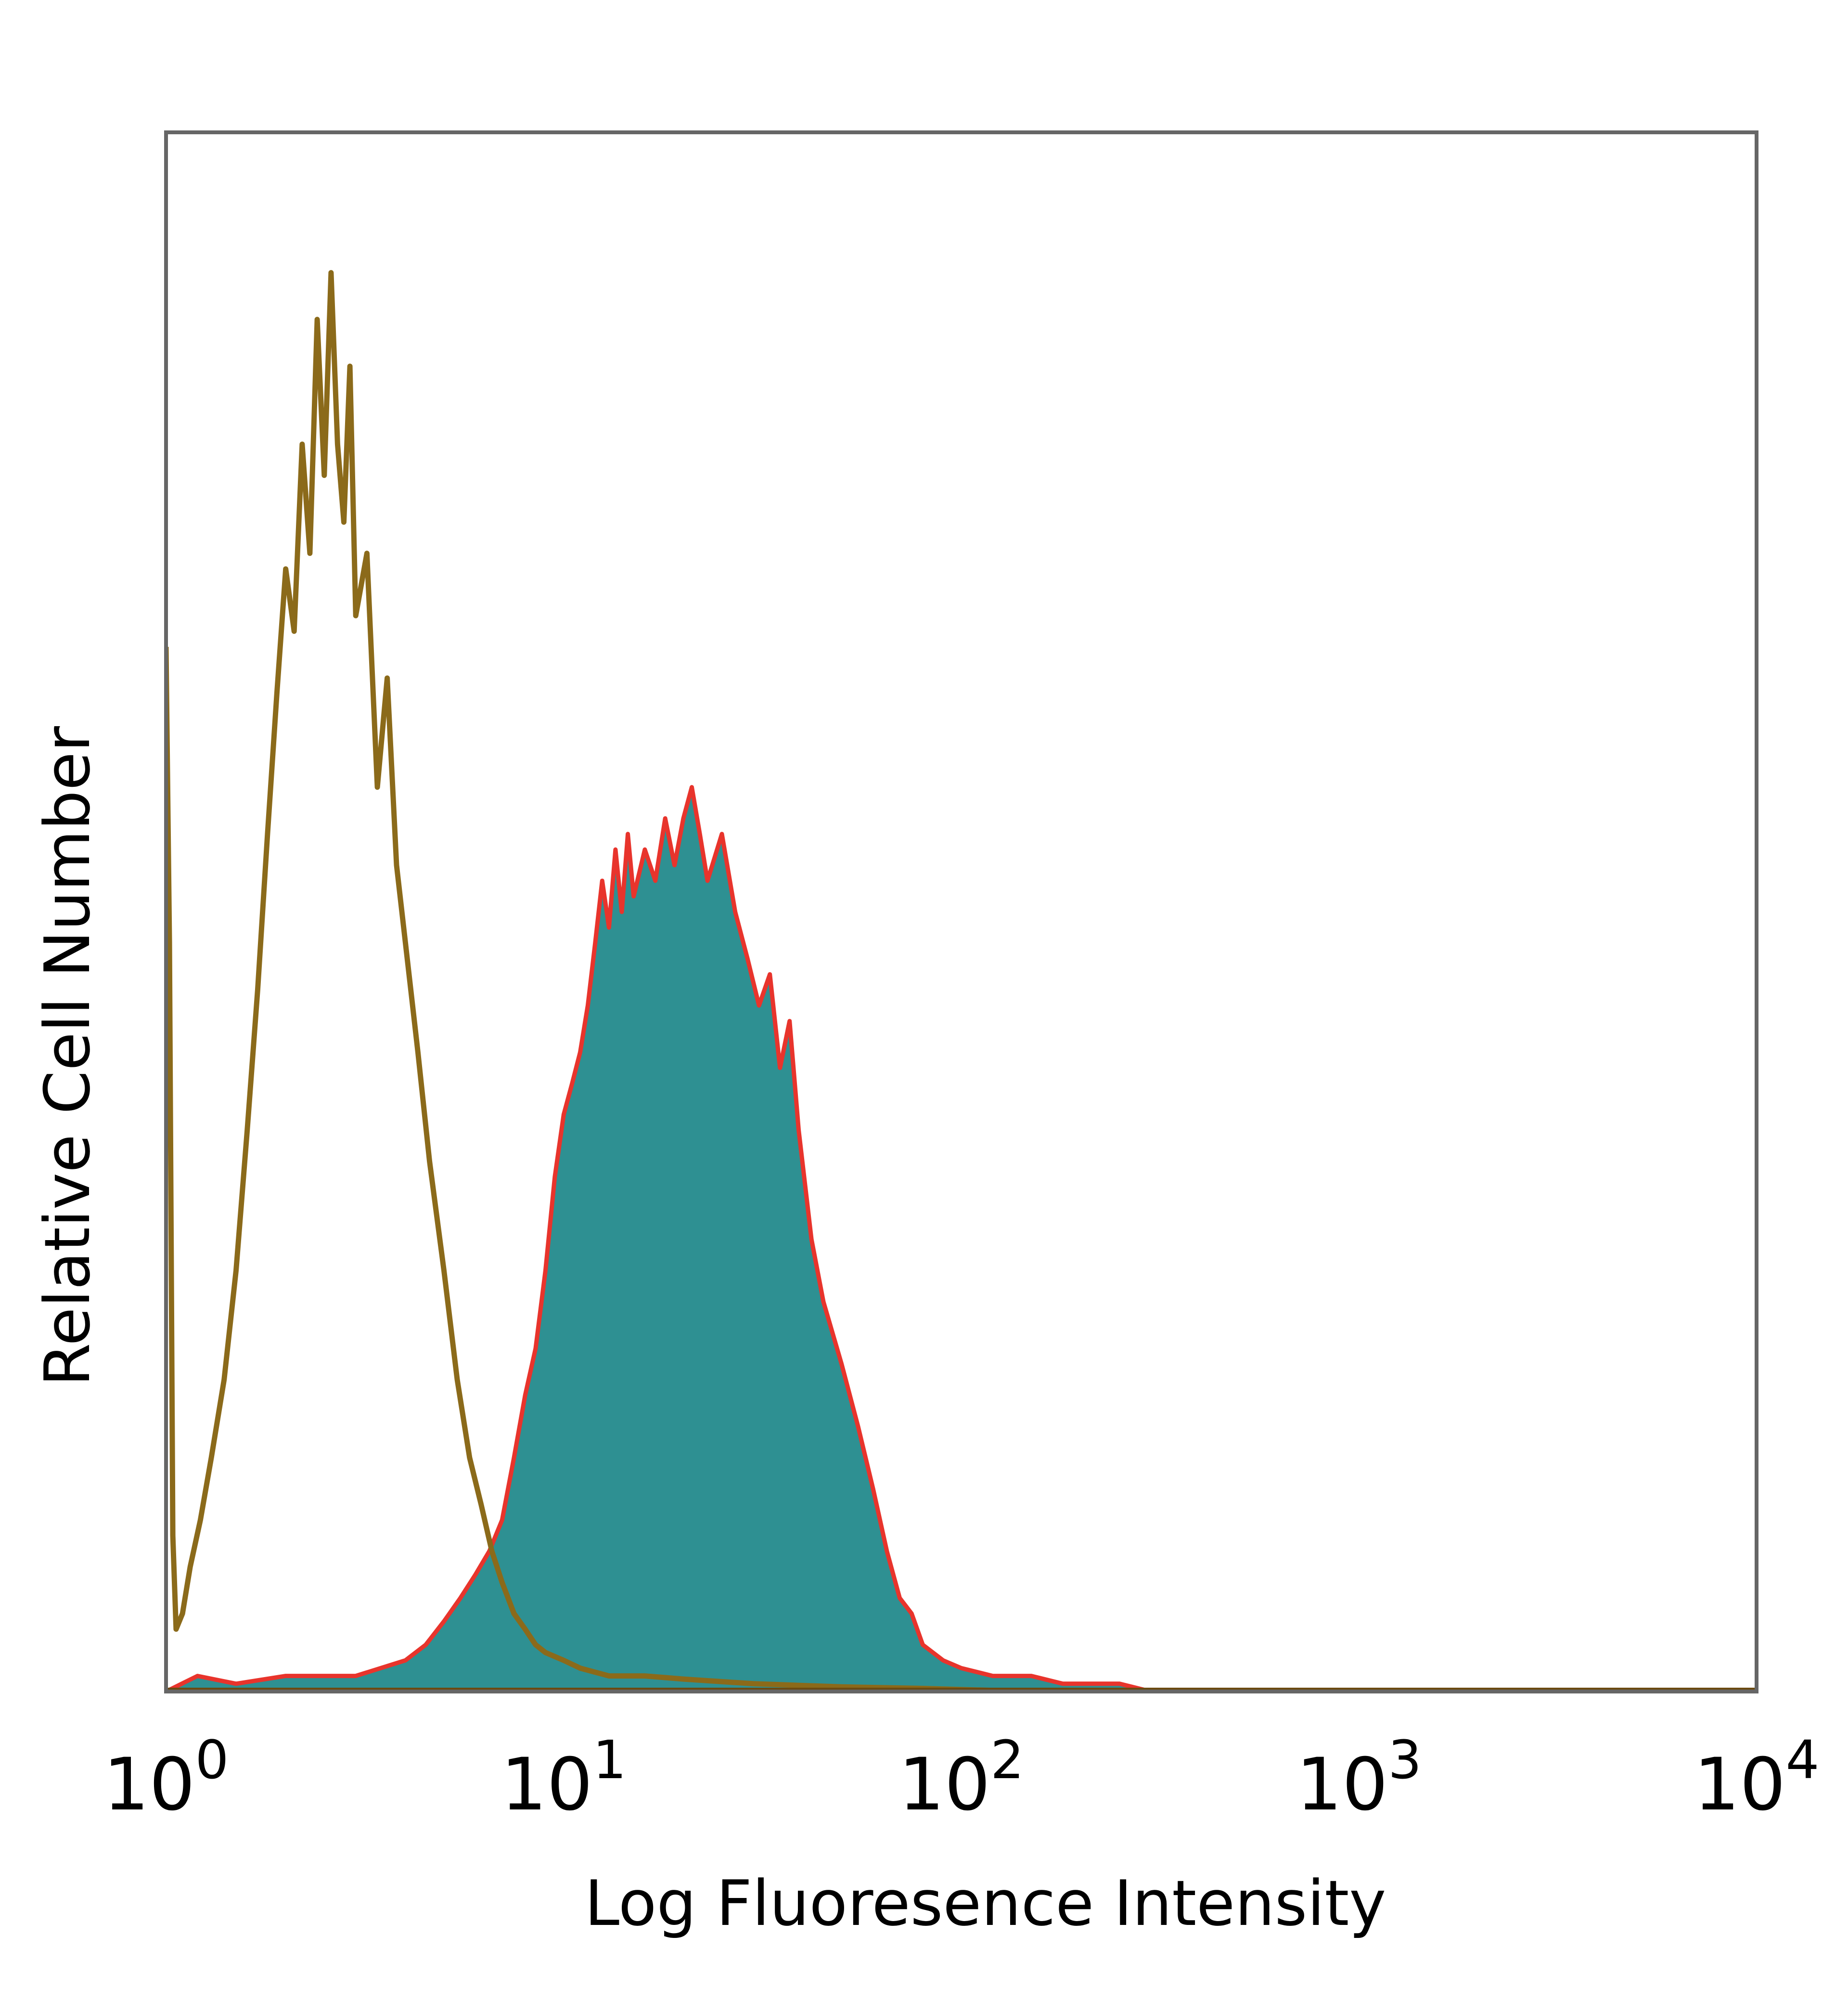 The height and width of the screenshot is (2000, 1848). Describe the element at coordinates (610, 1760) in the screenshot. I see `x-tick-exponent: 1` at that location.